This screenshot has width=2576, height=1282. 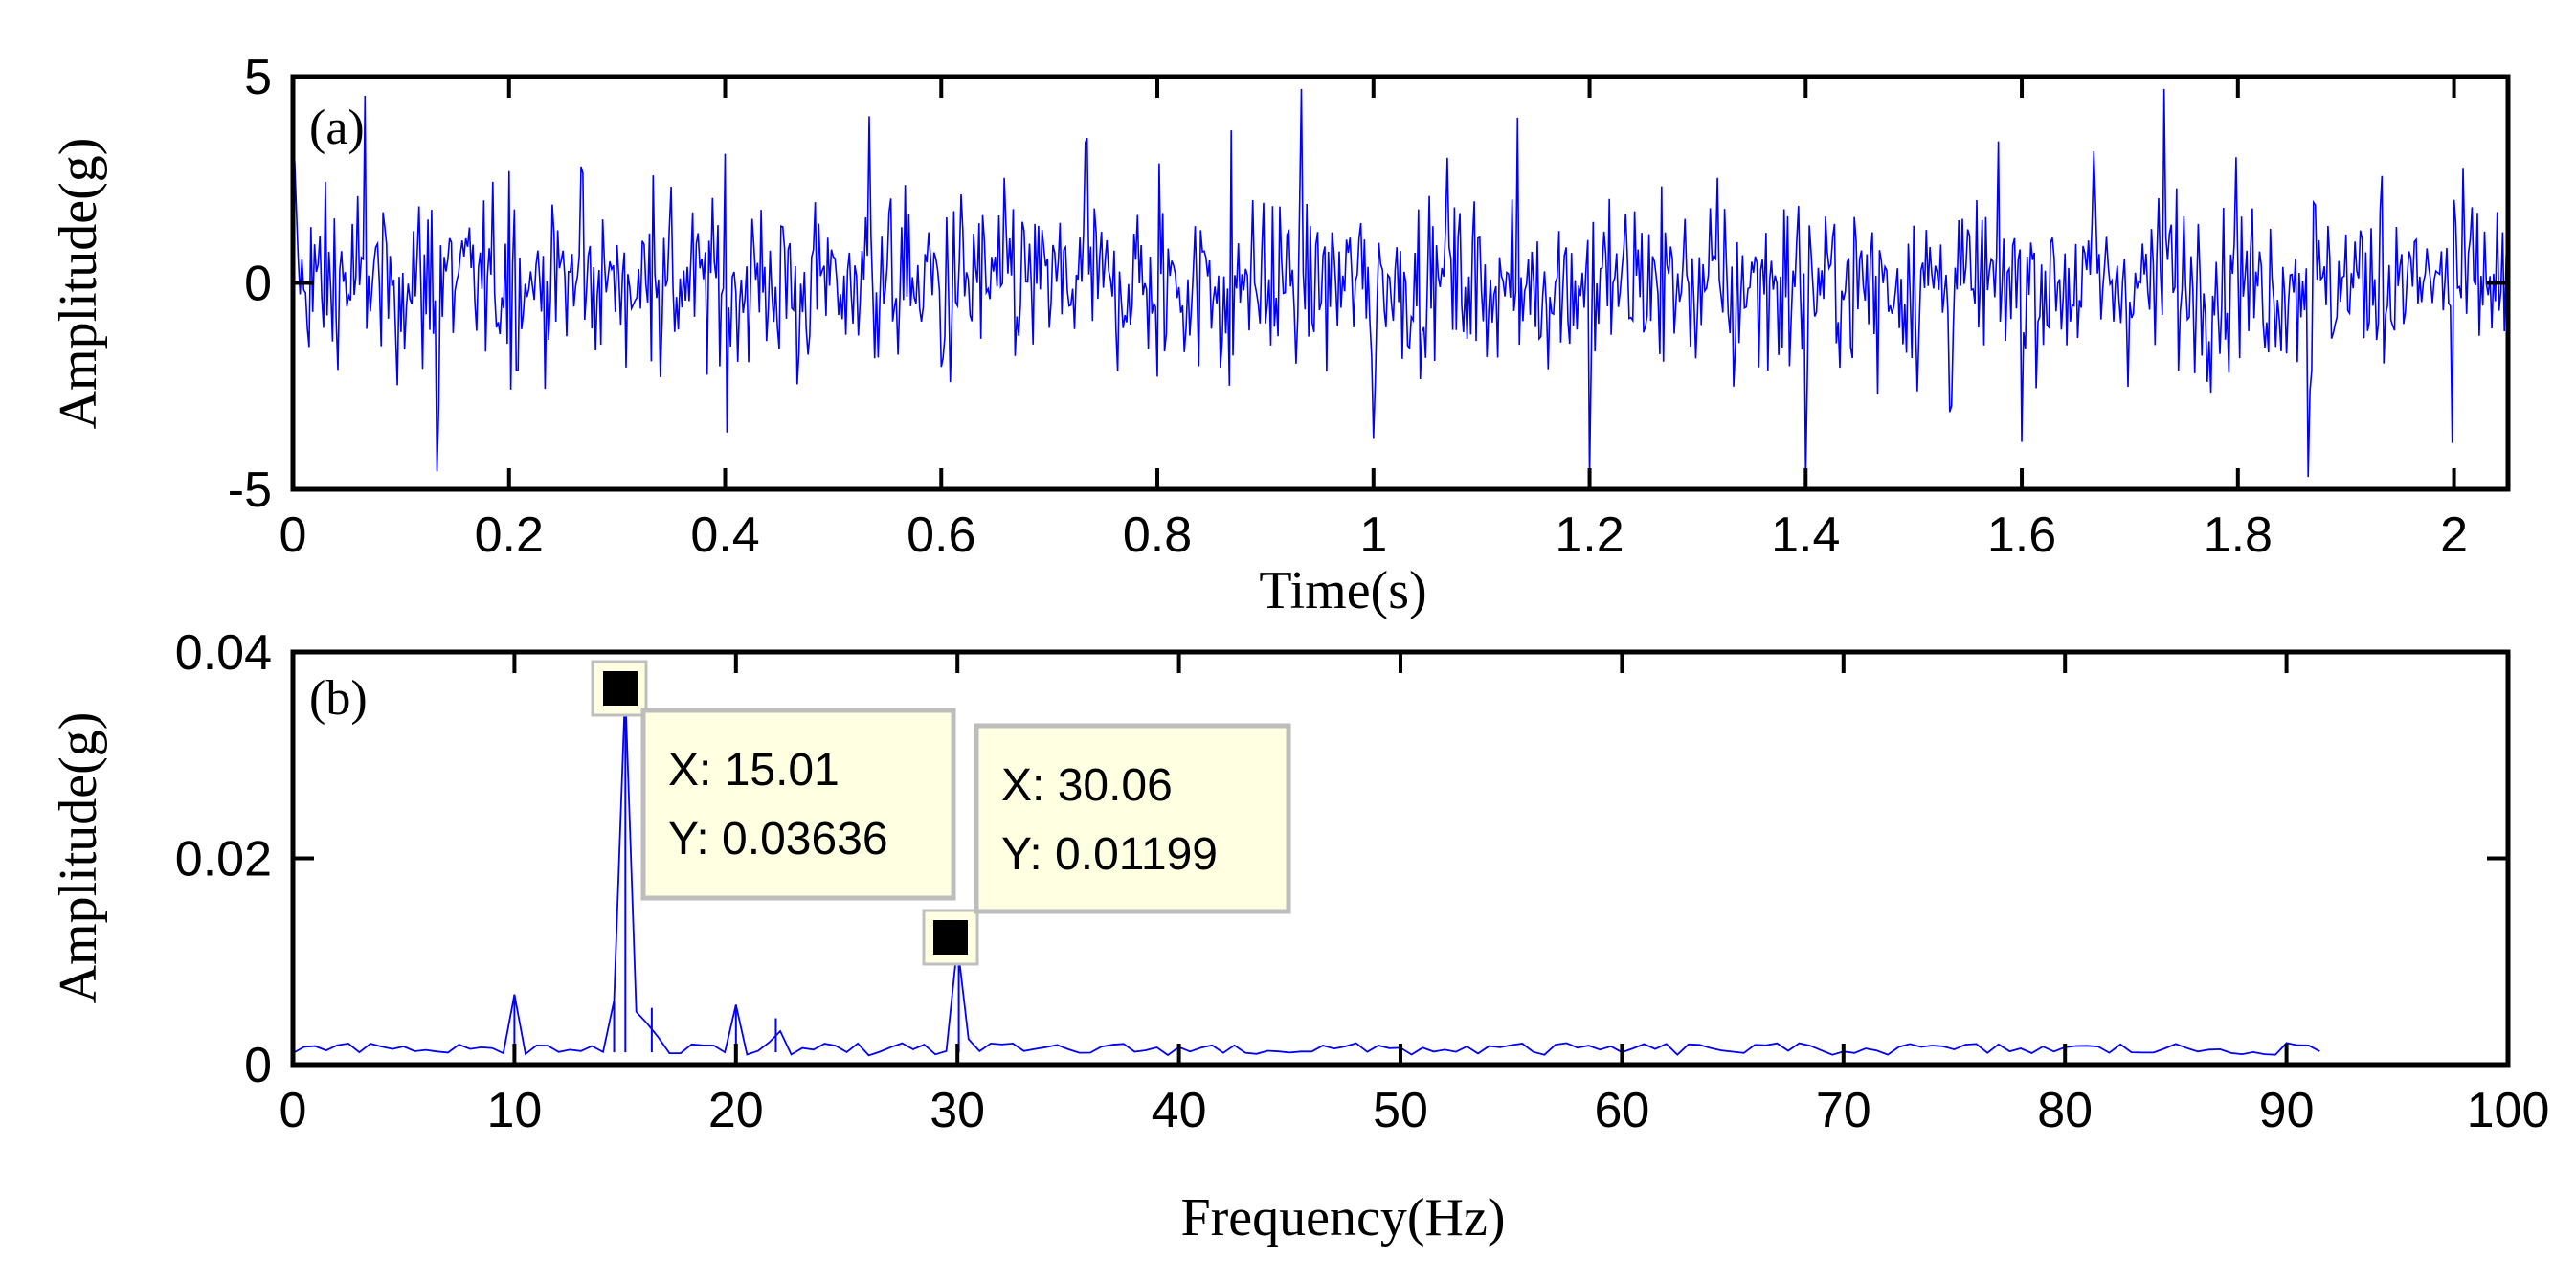 What do you see at coordinates (1344, 1218) in the screenshot?
I see `x-axis-label-b: Frequency(Hz)` at bounding box center [1344, 1218].